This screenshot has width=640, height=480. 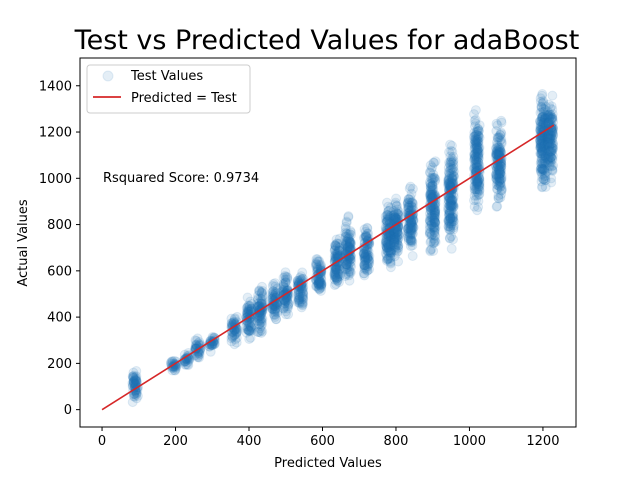 I want to click on x-tick-label: 1200, so click(x=542, y=441).